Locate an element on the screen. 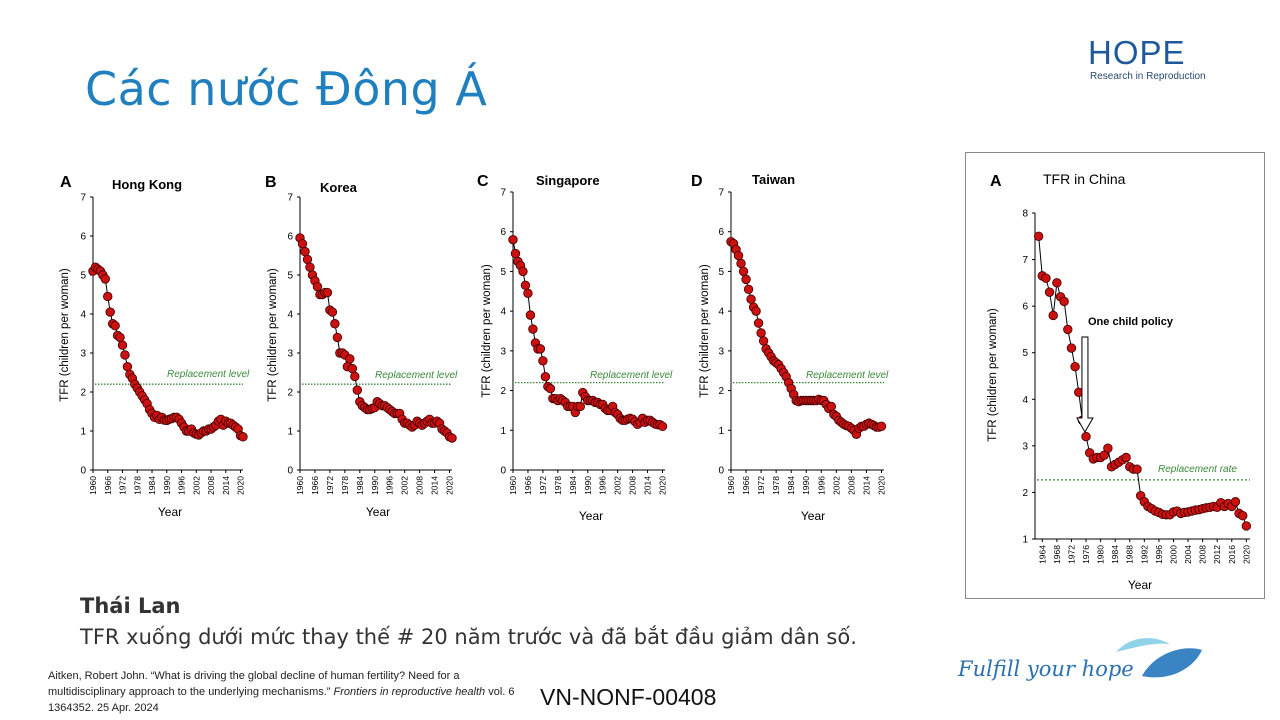  chart-3-y-tick-label: 7 is located at coordinates (721, 193).